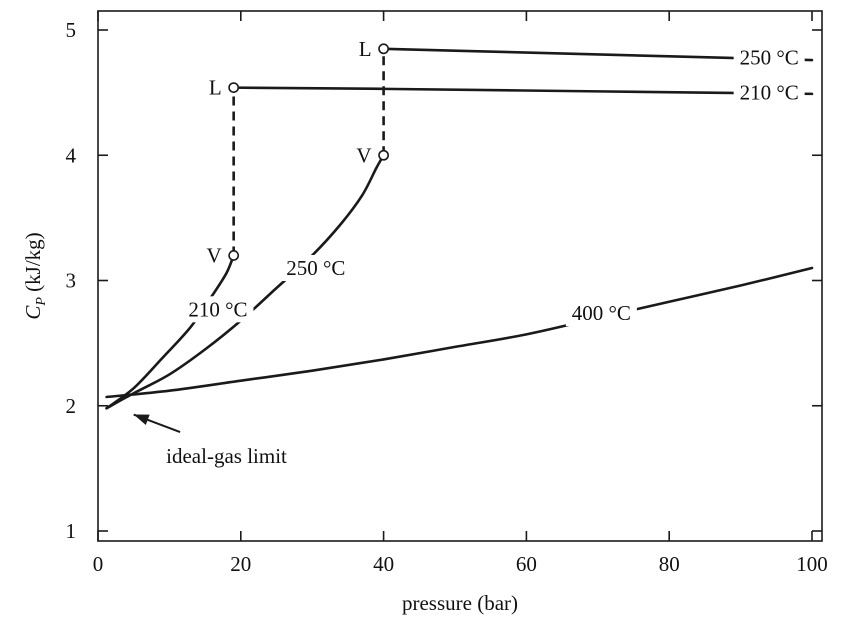 The image size is (851, 622). Describe the element at coordinates (383, 564) in the screenshot. I see `x-tick-label: 40` at that location.